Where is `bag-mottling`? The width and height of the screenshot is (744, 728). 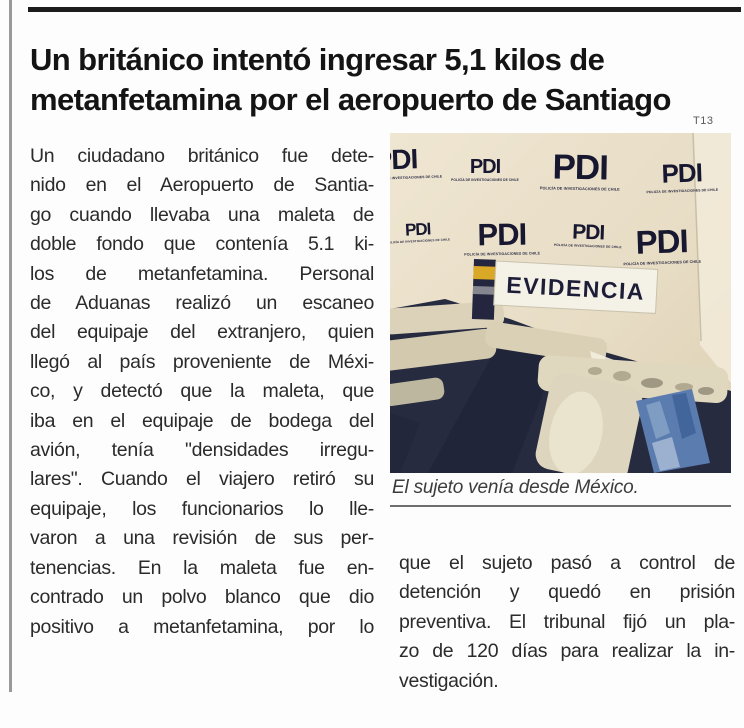 bag-mottling is located at coordinates (651, 381).